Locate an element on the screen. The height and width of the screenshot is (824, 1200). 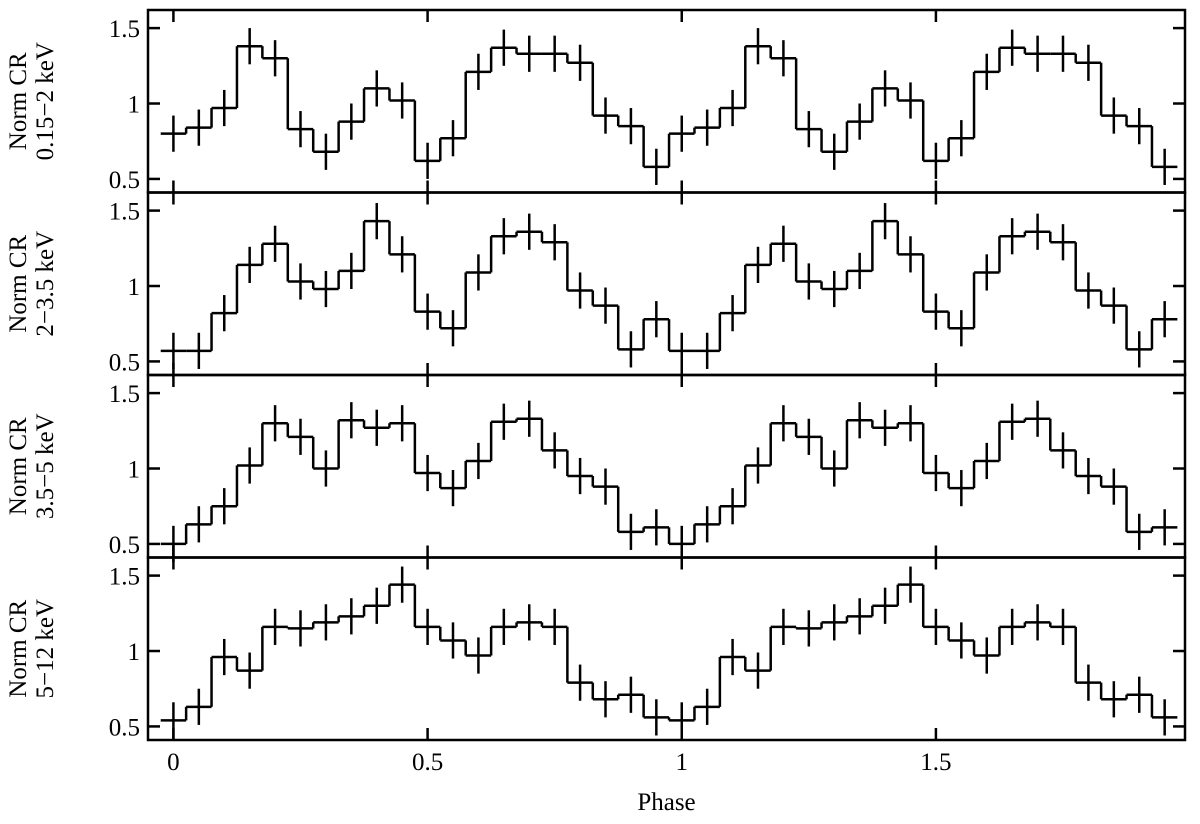
x-tick-label: 1.5 is located at coordinates (935, 762).